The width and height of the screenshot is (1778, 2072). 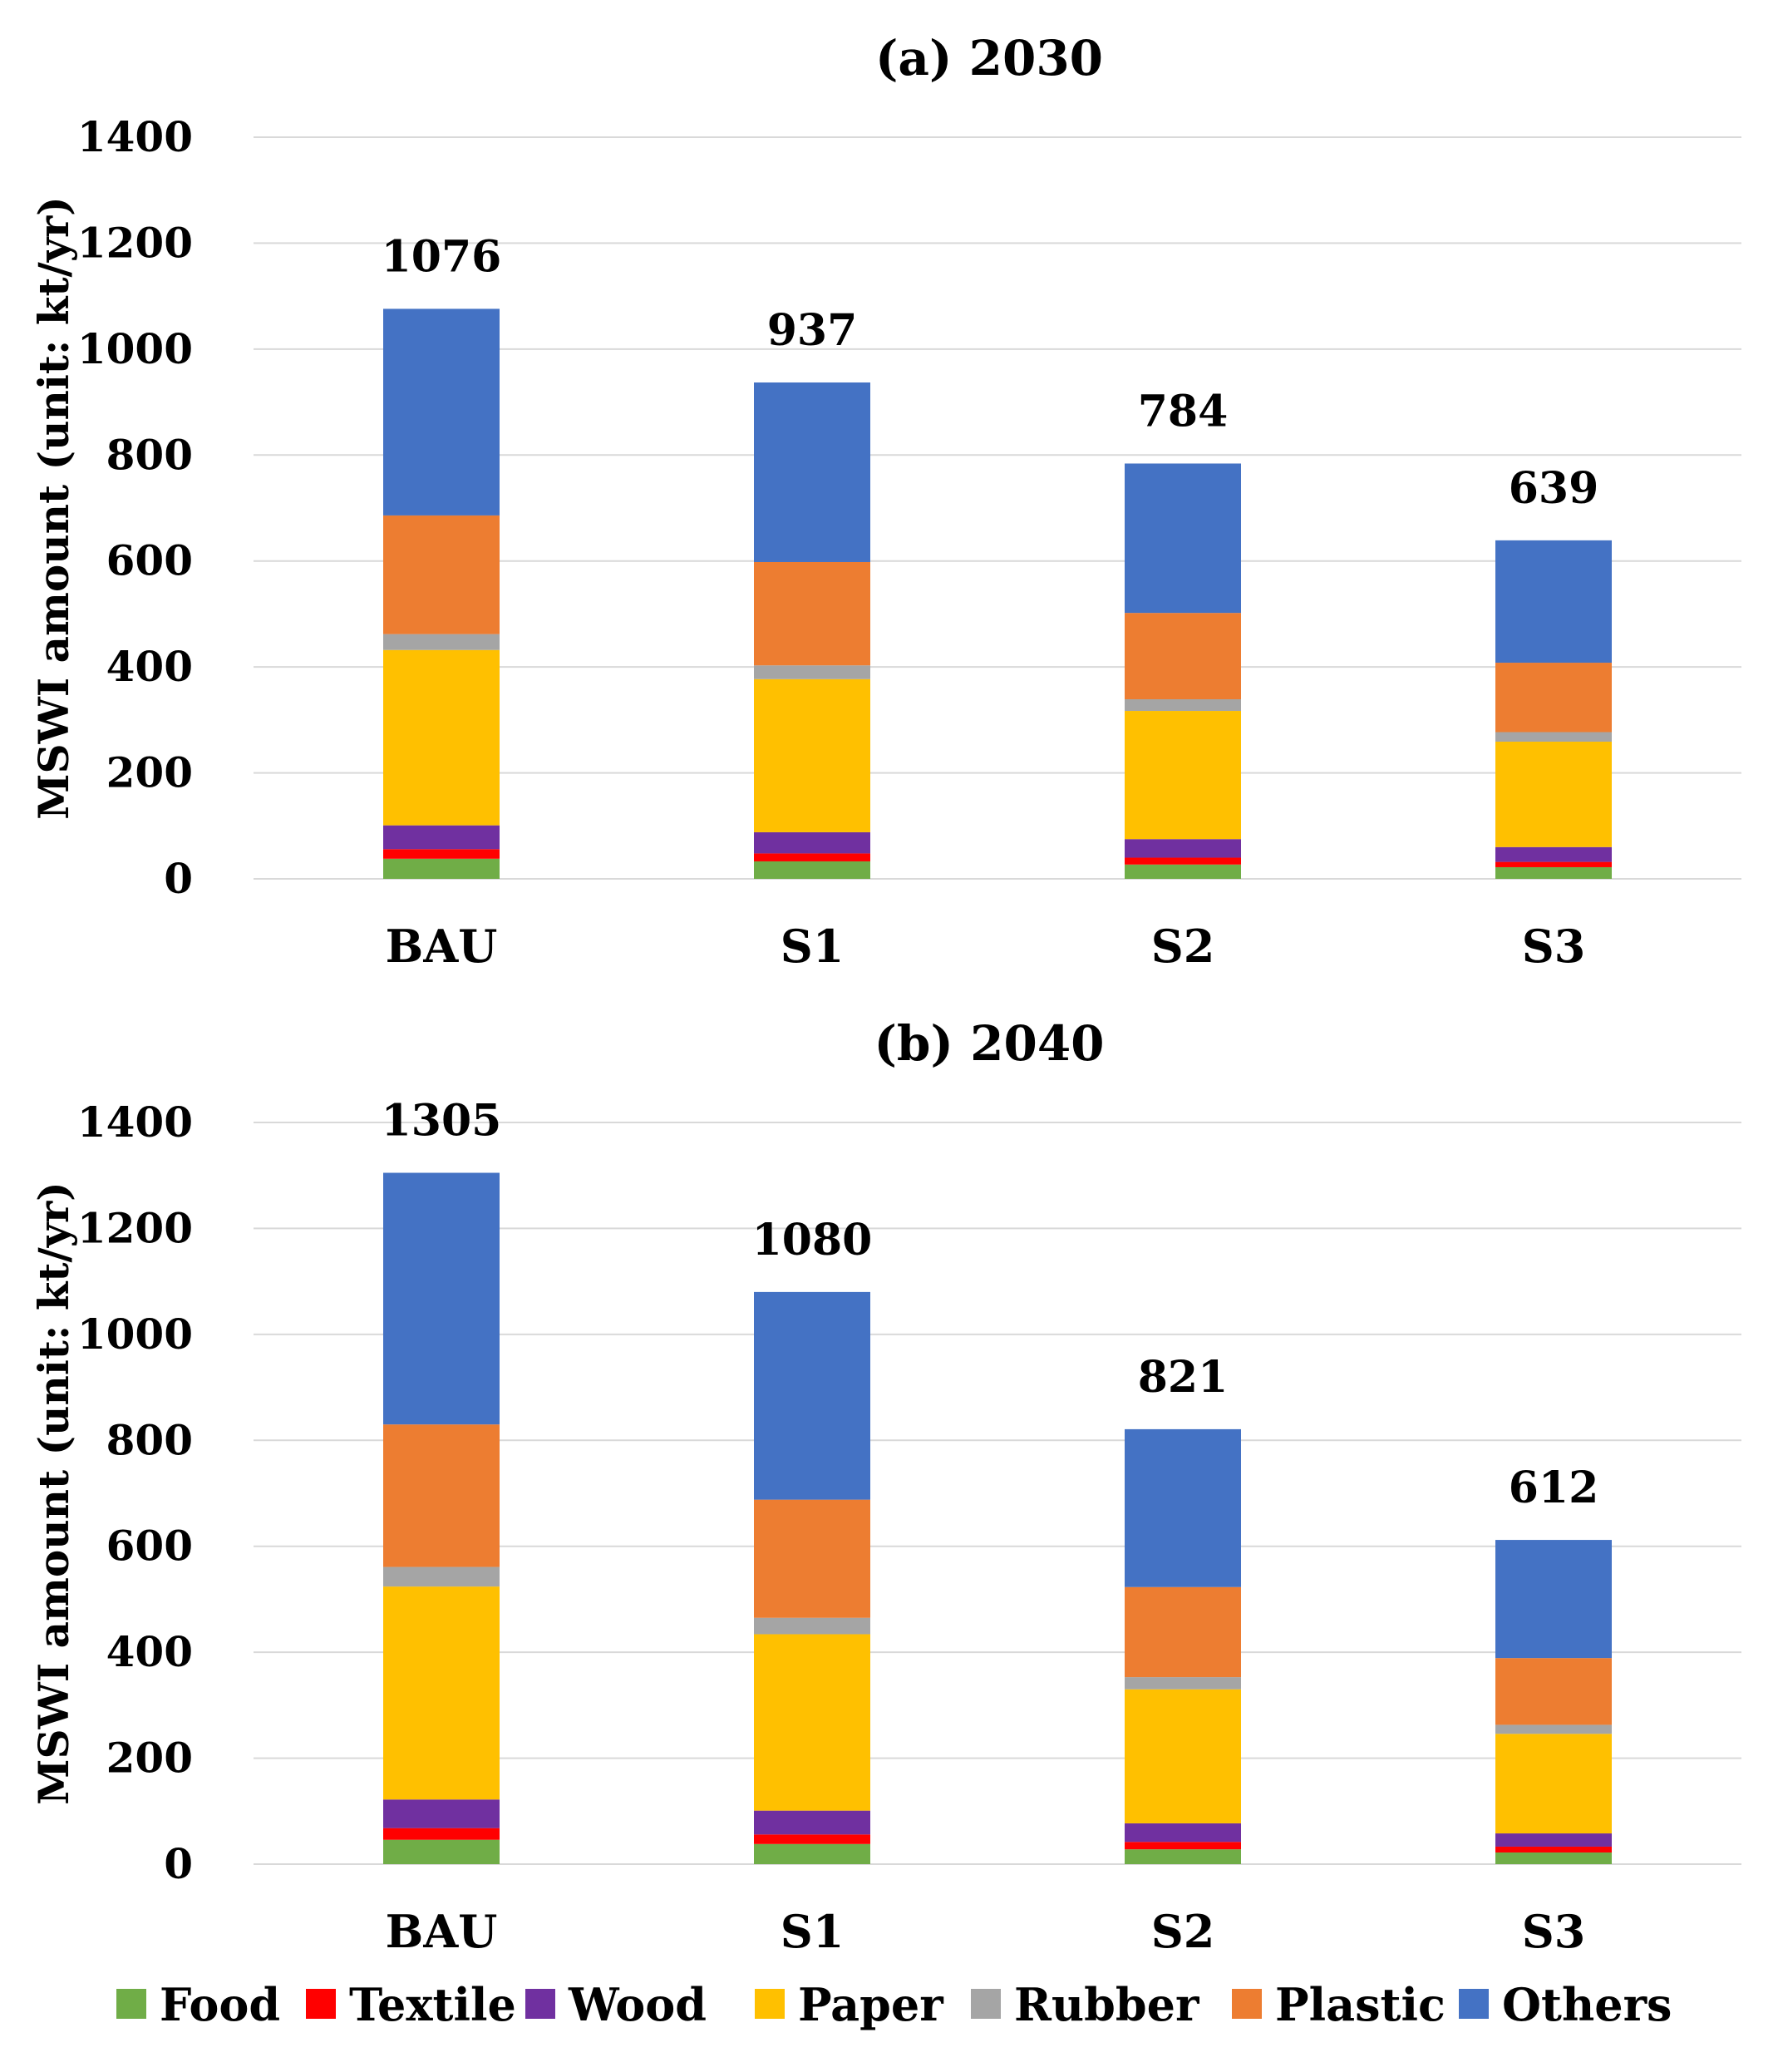 What do you see at coordinates (441, 1298) in the screenshot?
I see `panel-b-bar-bau-others` at bounding box center [441, 1298].